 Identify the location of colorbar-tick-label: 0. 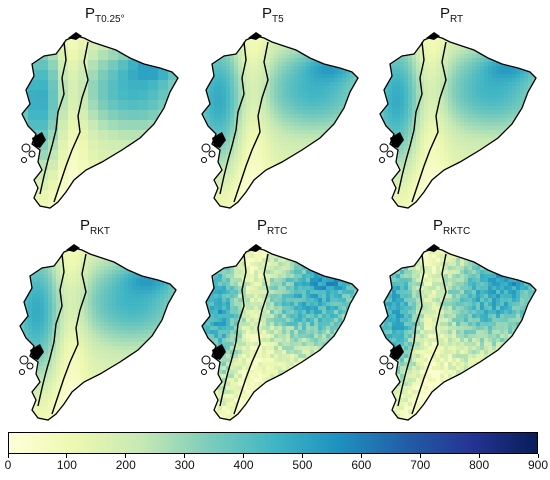
(8, 465).